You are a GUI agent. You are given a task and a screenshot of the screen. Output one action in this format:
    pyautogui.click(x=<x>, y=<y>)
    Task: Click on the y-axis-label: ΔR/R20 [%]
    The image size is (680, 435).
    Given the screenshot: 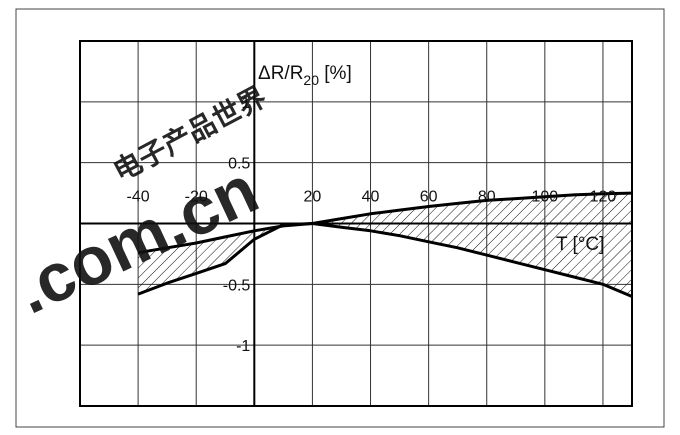 What is the action you would take?
    pyautogui.click(x=305, y=75)
    